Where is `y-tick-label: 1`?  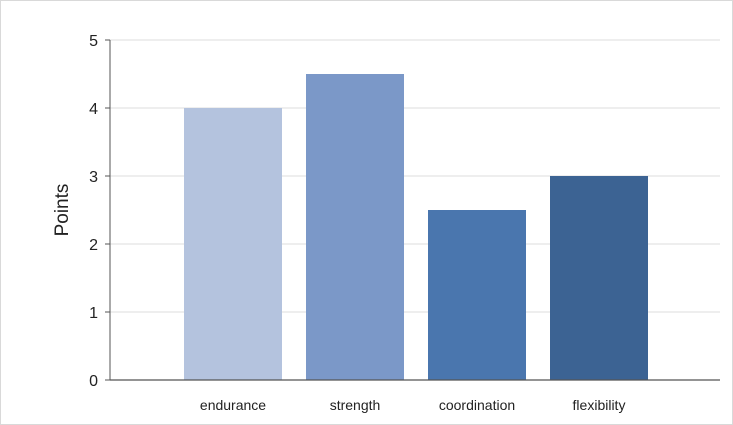 y-tick-label: 1 is located at coordinates (93, 313).